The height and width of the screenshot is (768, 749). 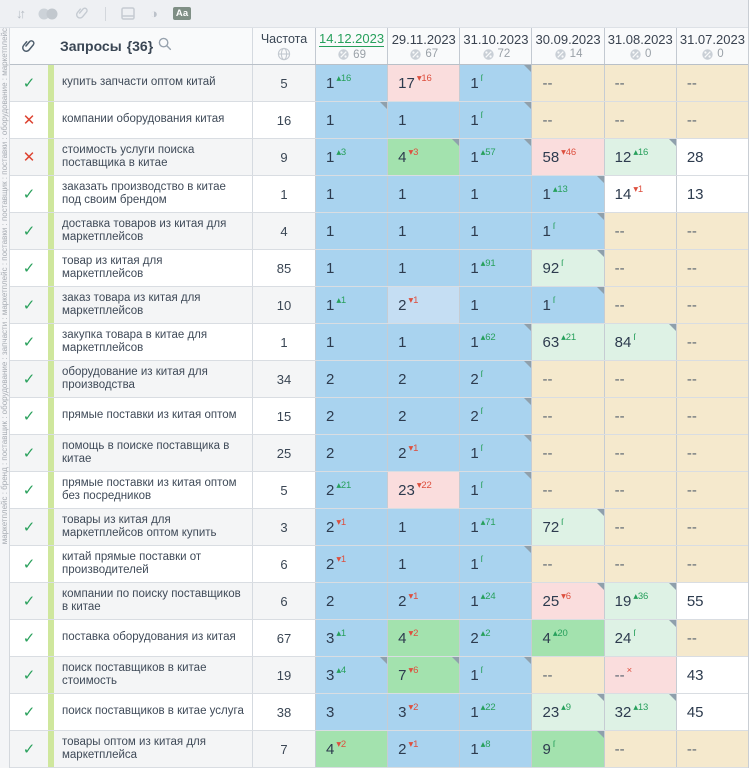 I want to click on position-cell: 43, so click(x=711, y=675).